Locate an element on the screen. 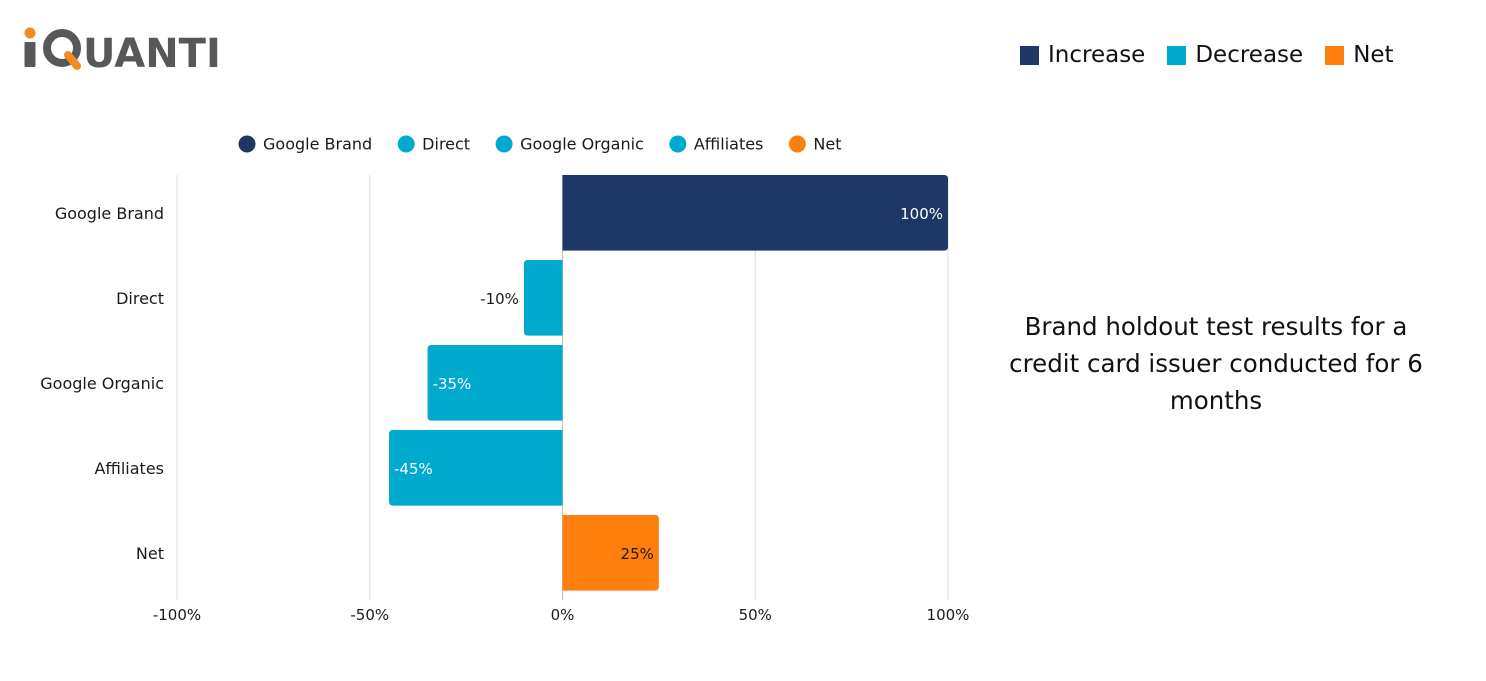 This screenshot has width=1486, height=681. legend-label: Direct is located at coordinates (446, 144).